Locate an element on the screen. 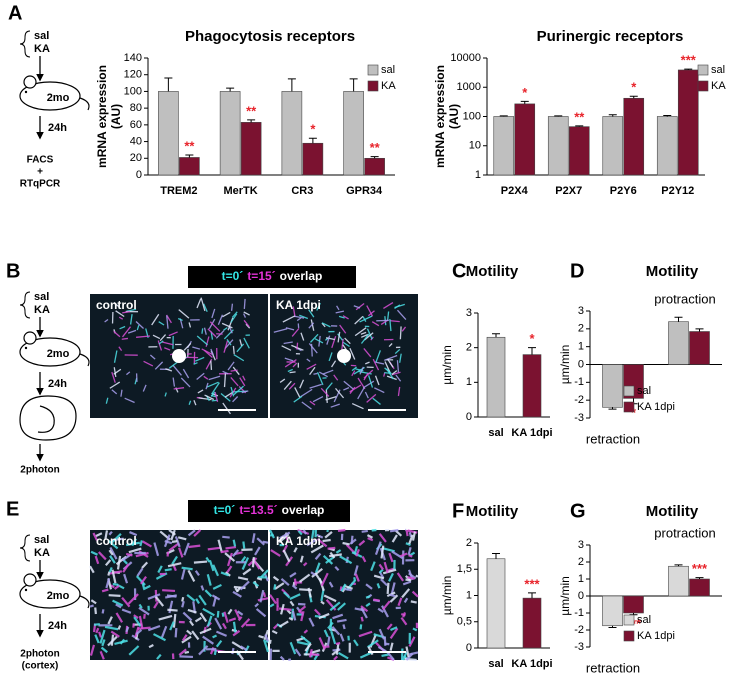 The image size is (730, 685). y-tick-label: 140 is located at coordinates (133, 58).